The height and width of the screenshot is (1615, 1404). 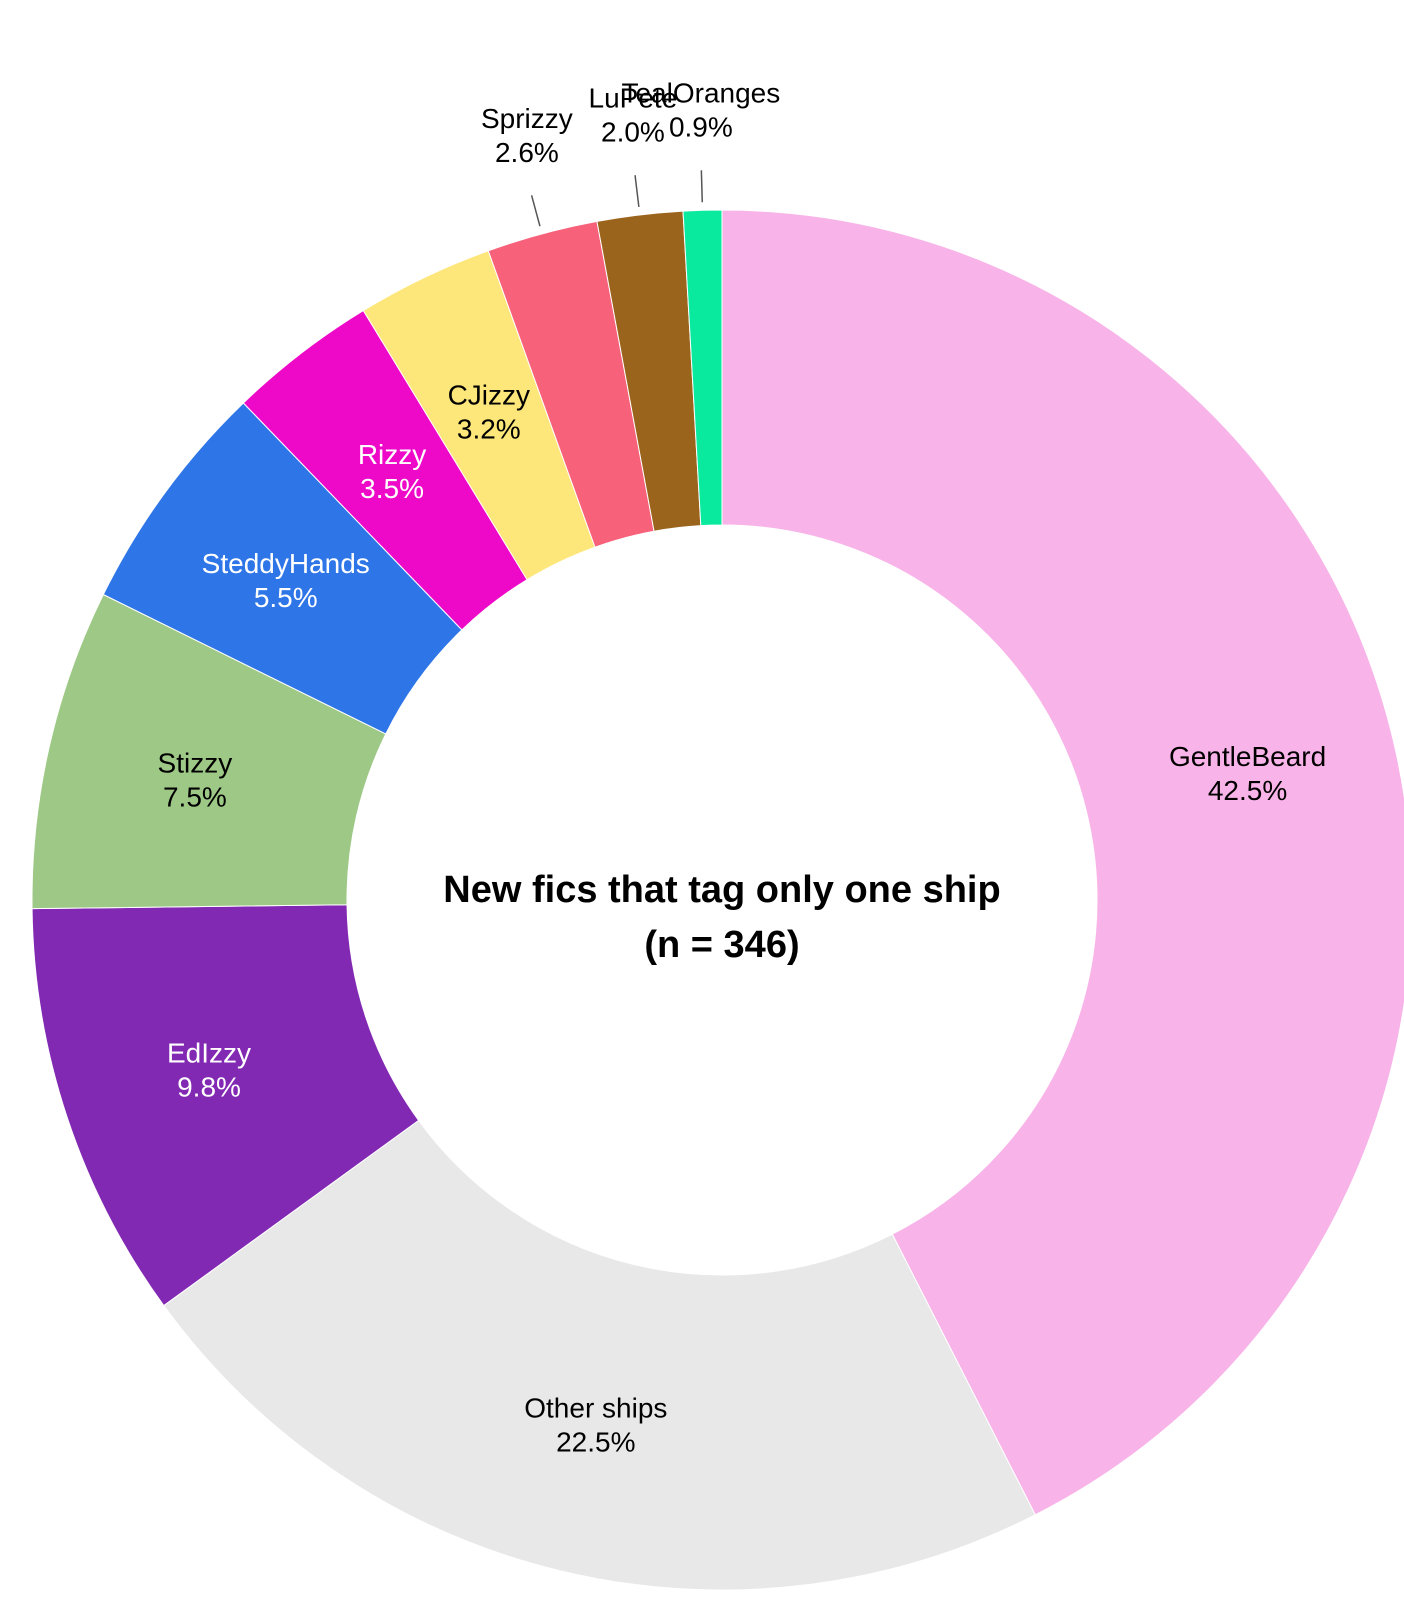 What do you see at coordinates (721, 890) in the screenshot?
I see `chart-title: New fics that tag only one ship` at bounding box center [721, 890].